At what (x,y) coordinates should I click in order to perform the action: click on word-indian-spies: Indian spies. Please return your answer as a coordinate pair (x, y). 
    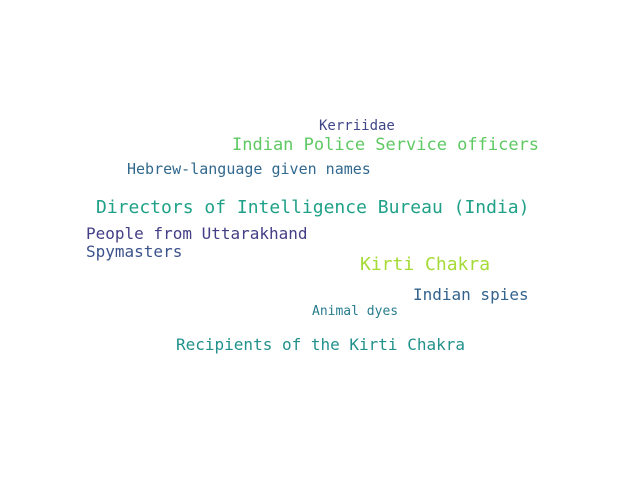
    Looking at the image, I should click on (471, 294).